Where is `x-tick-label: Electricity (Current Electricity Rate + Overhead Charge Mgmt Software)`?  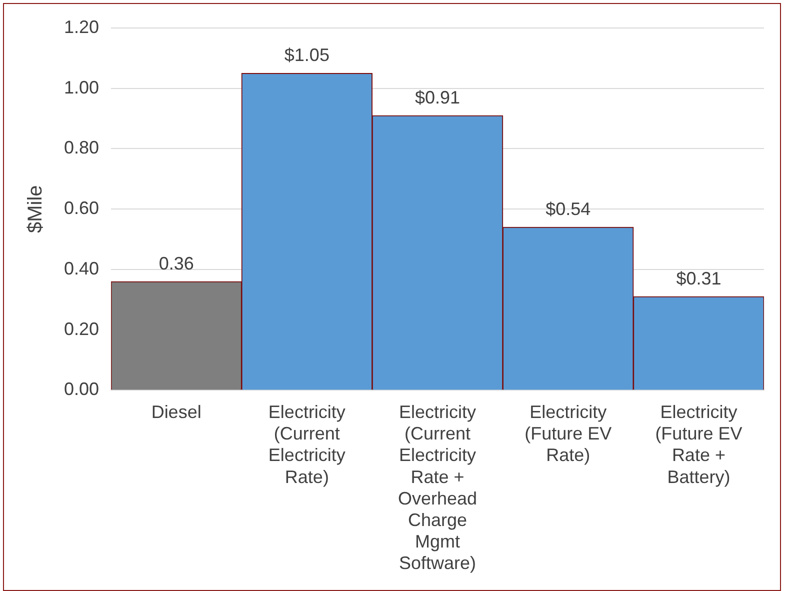
x-tick-label: Electricity (Current Electricity Rate + Overhead Charge Mgmt Software) is located at coordinates (438, 488).